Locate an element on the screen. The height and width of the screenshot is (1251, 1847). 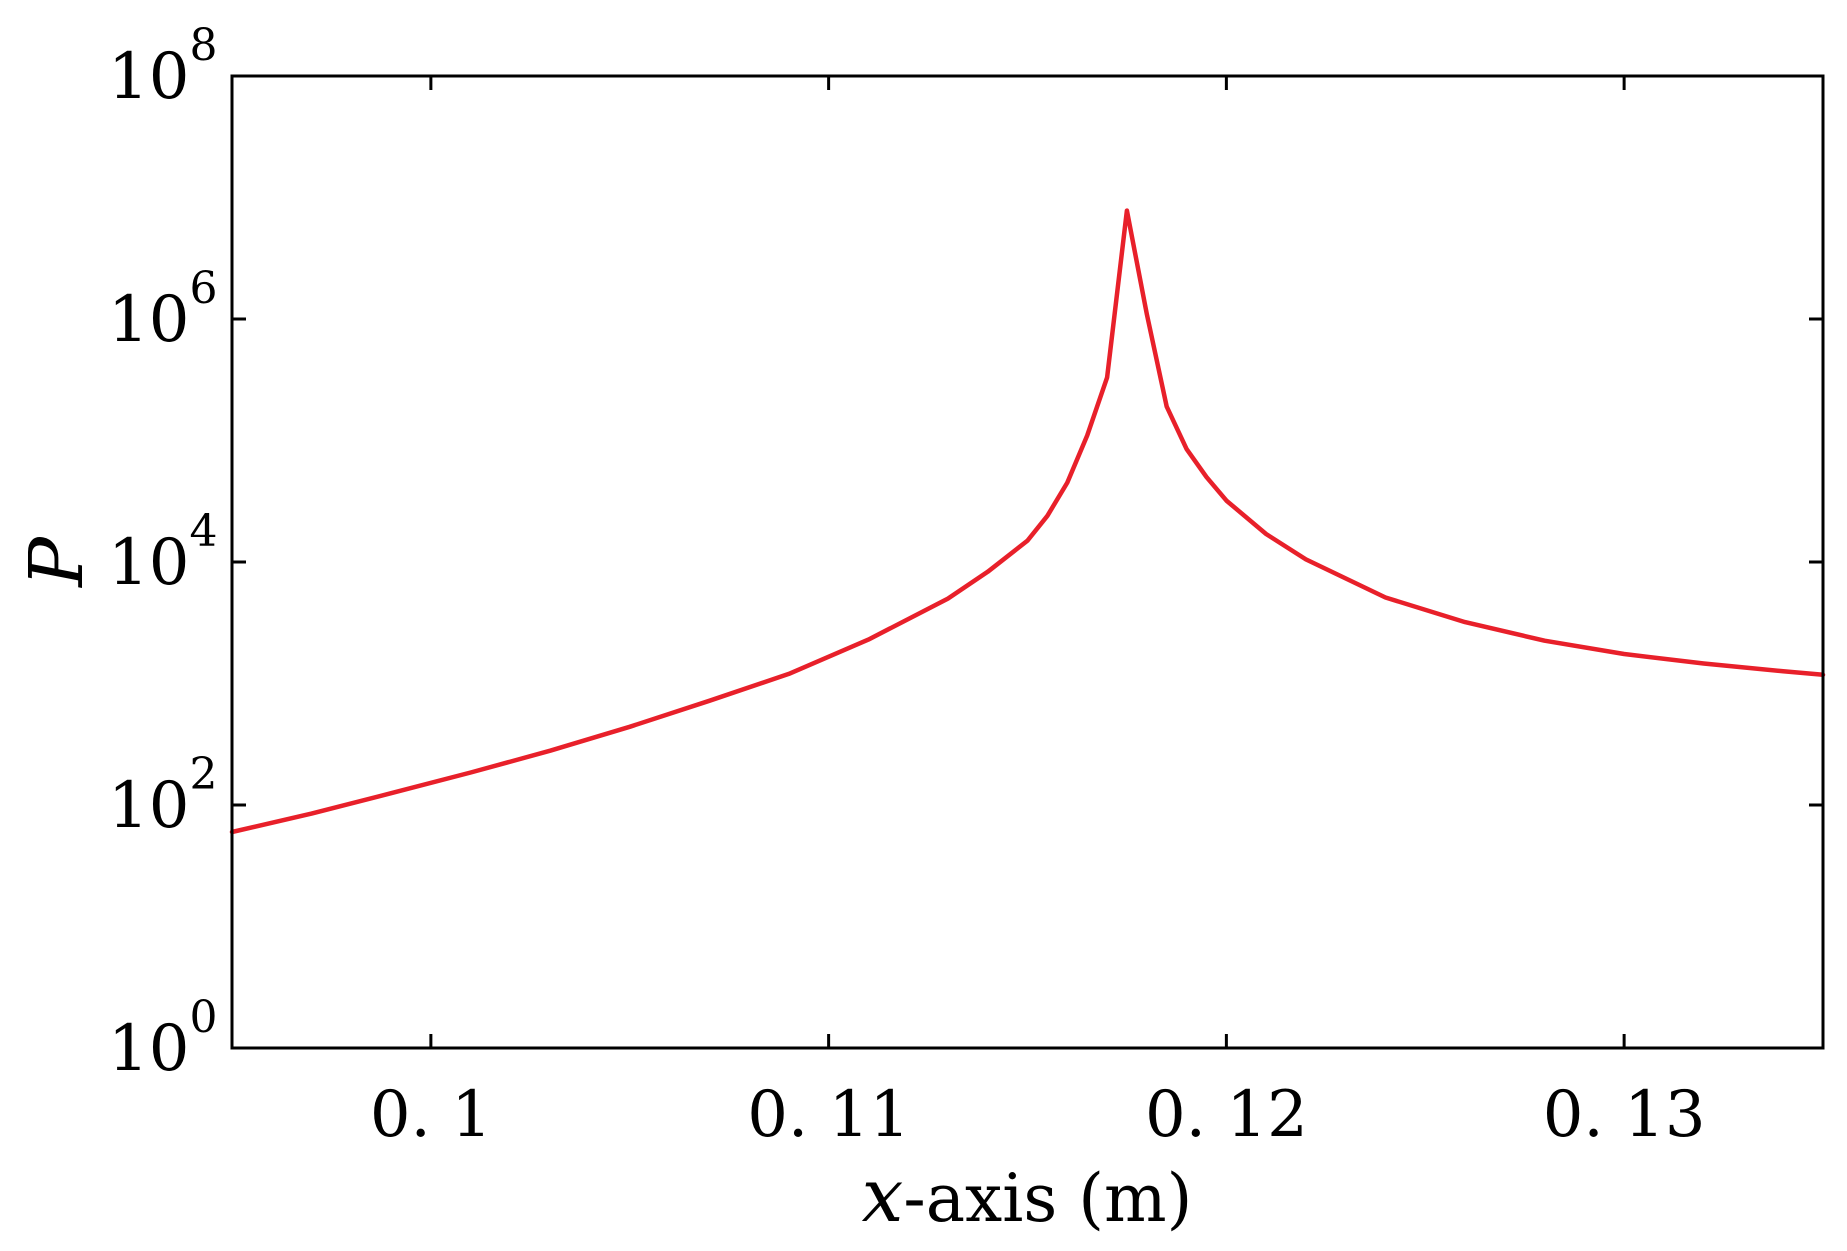
y-tick-label-exponent: 8 is located at coordinates (203, 45).